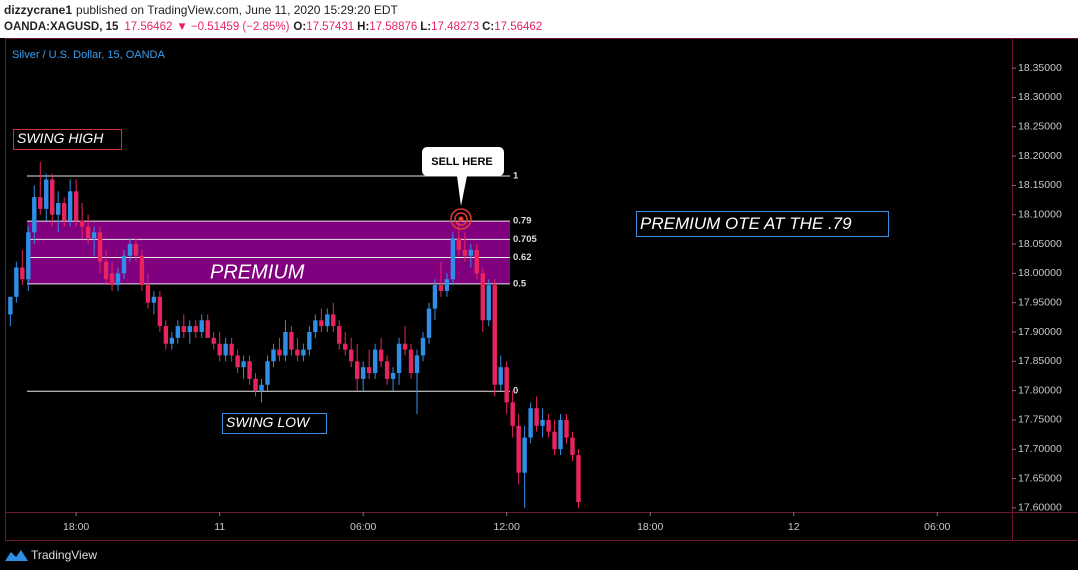  Describe the element at coordinates (363, 27) in the screenshot. I see `ohlc-label: H:` at that location.